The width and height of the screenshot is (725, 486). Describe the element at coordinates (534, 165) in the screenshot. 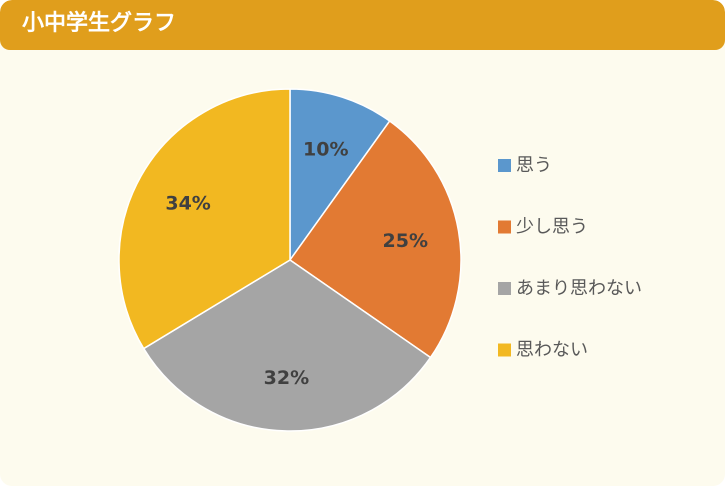

I see `legend-label-1: 思う` at that location.